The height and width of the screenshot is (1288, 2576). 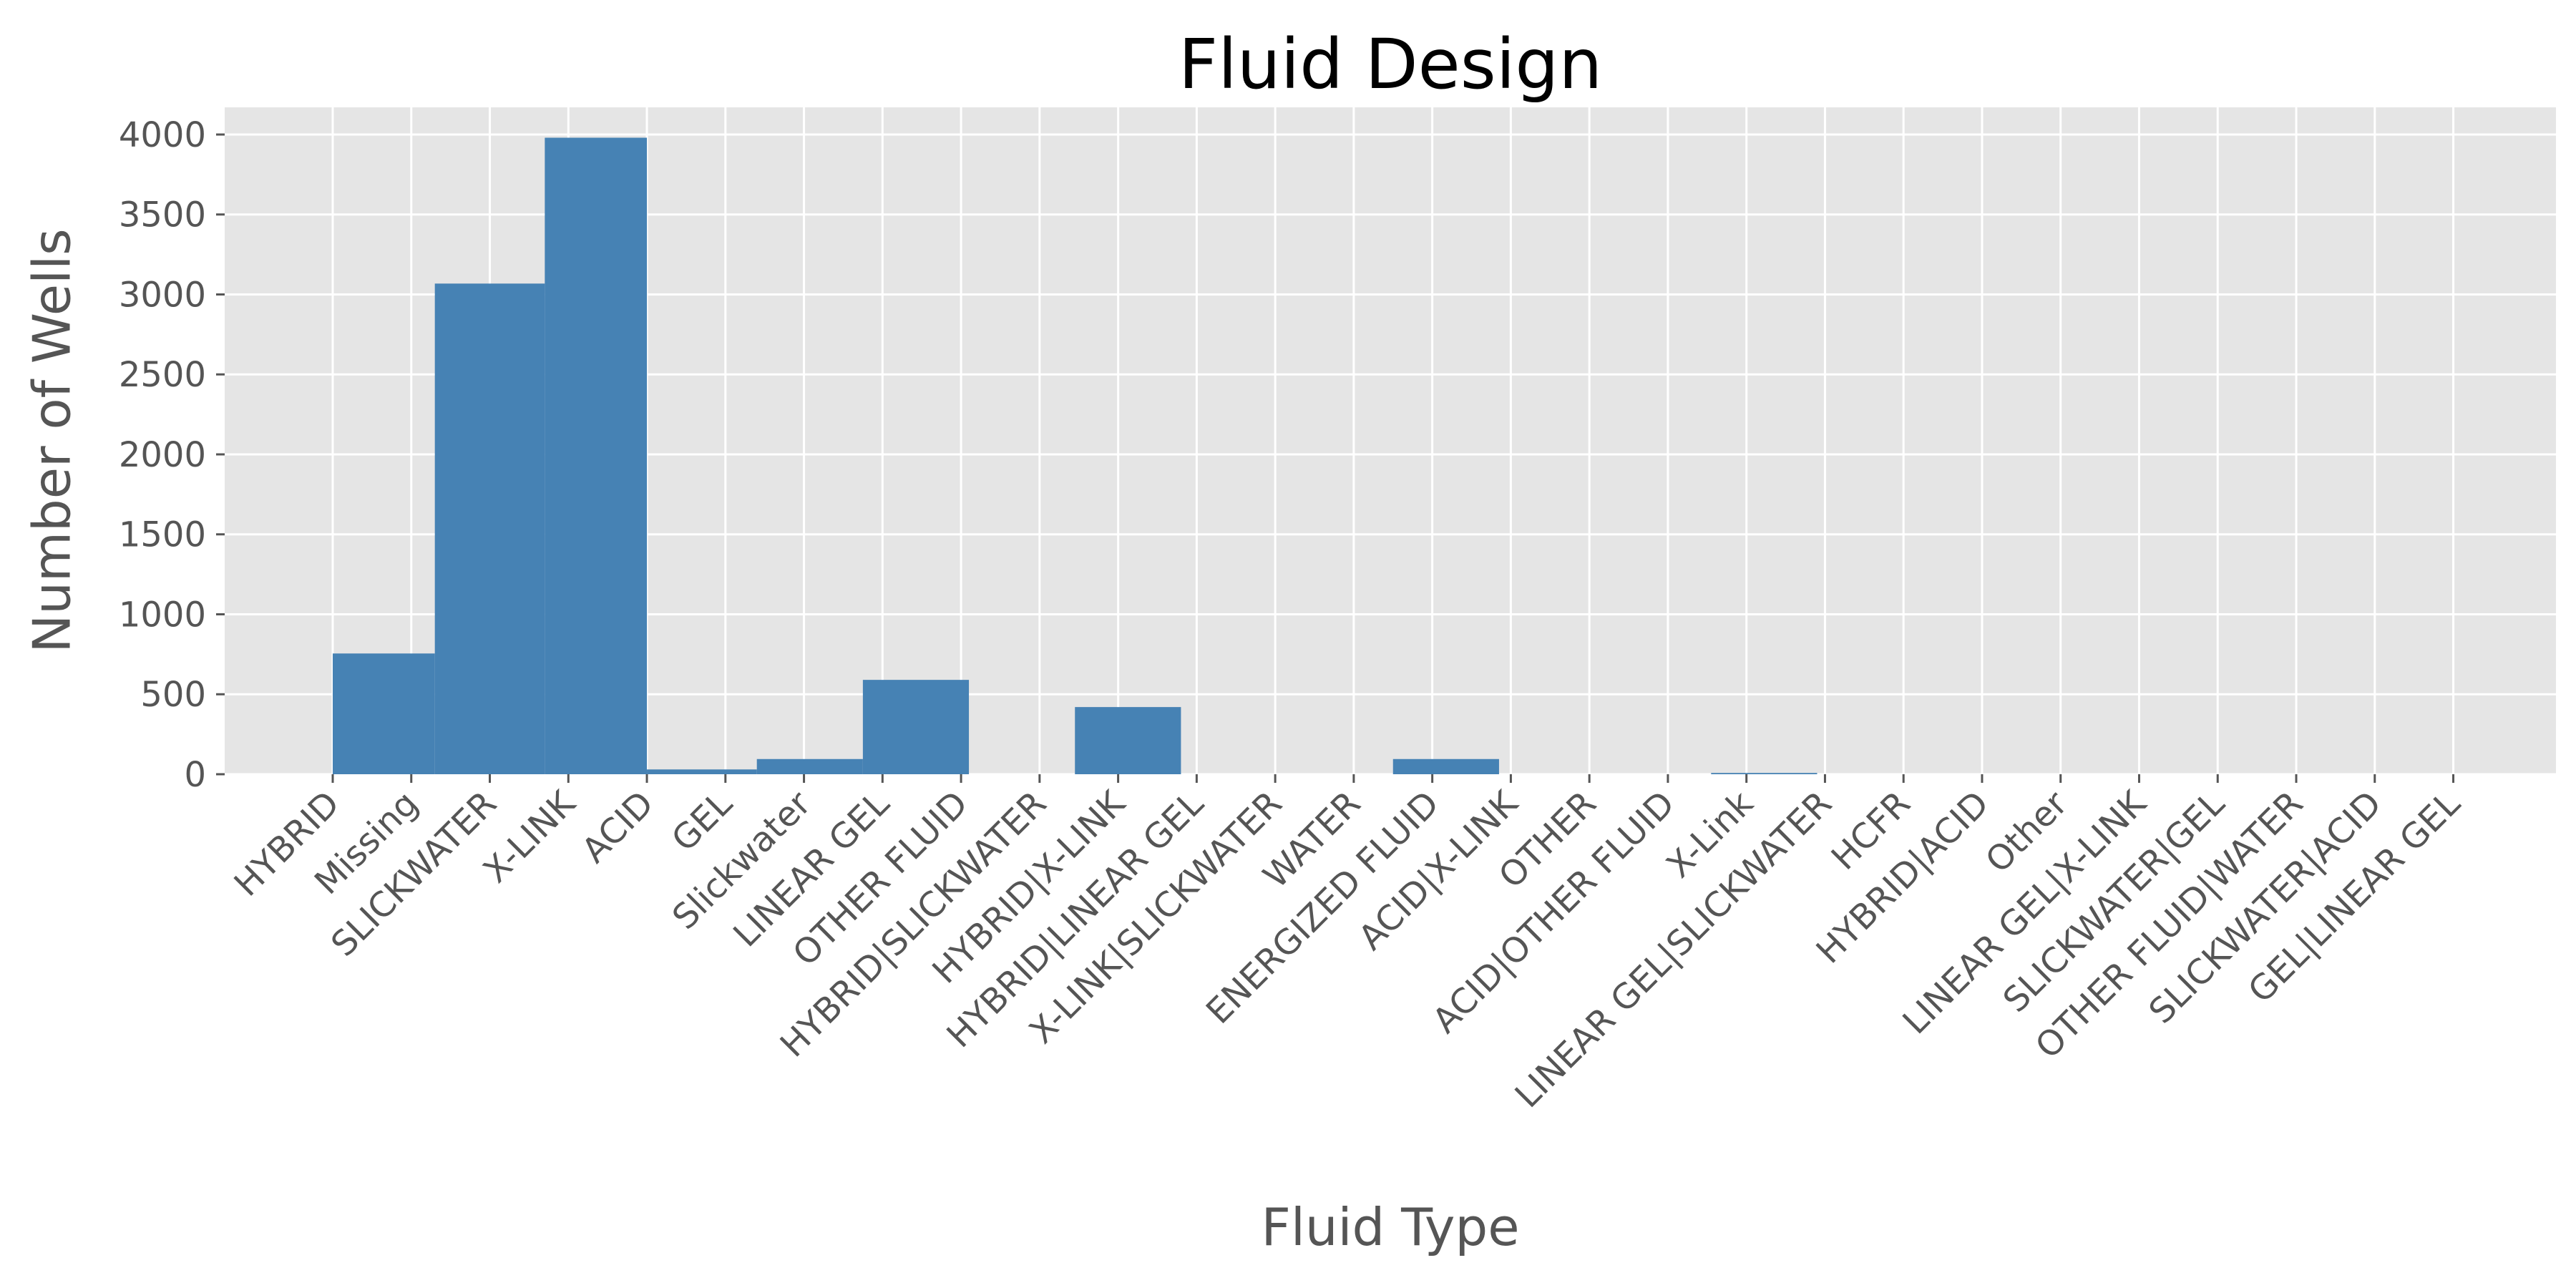 I want to click on y-axis-ticks: 0 500 1000 1500 2000 2500 3000 3500 4000, so click(x=172, y=455).